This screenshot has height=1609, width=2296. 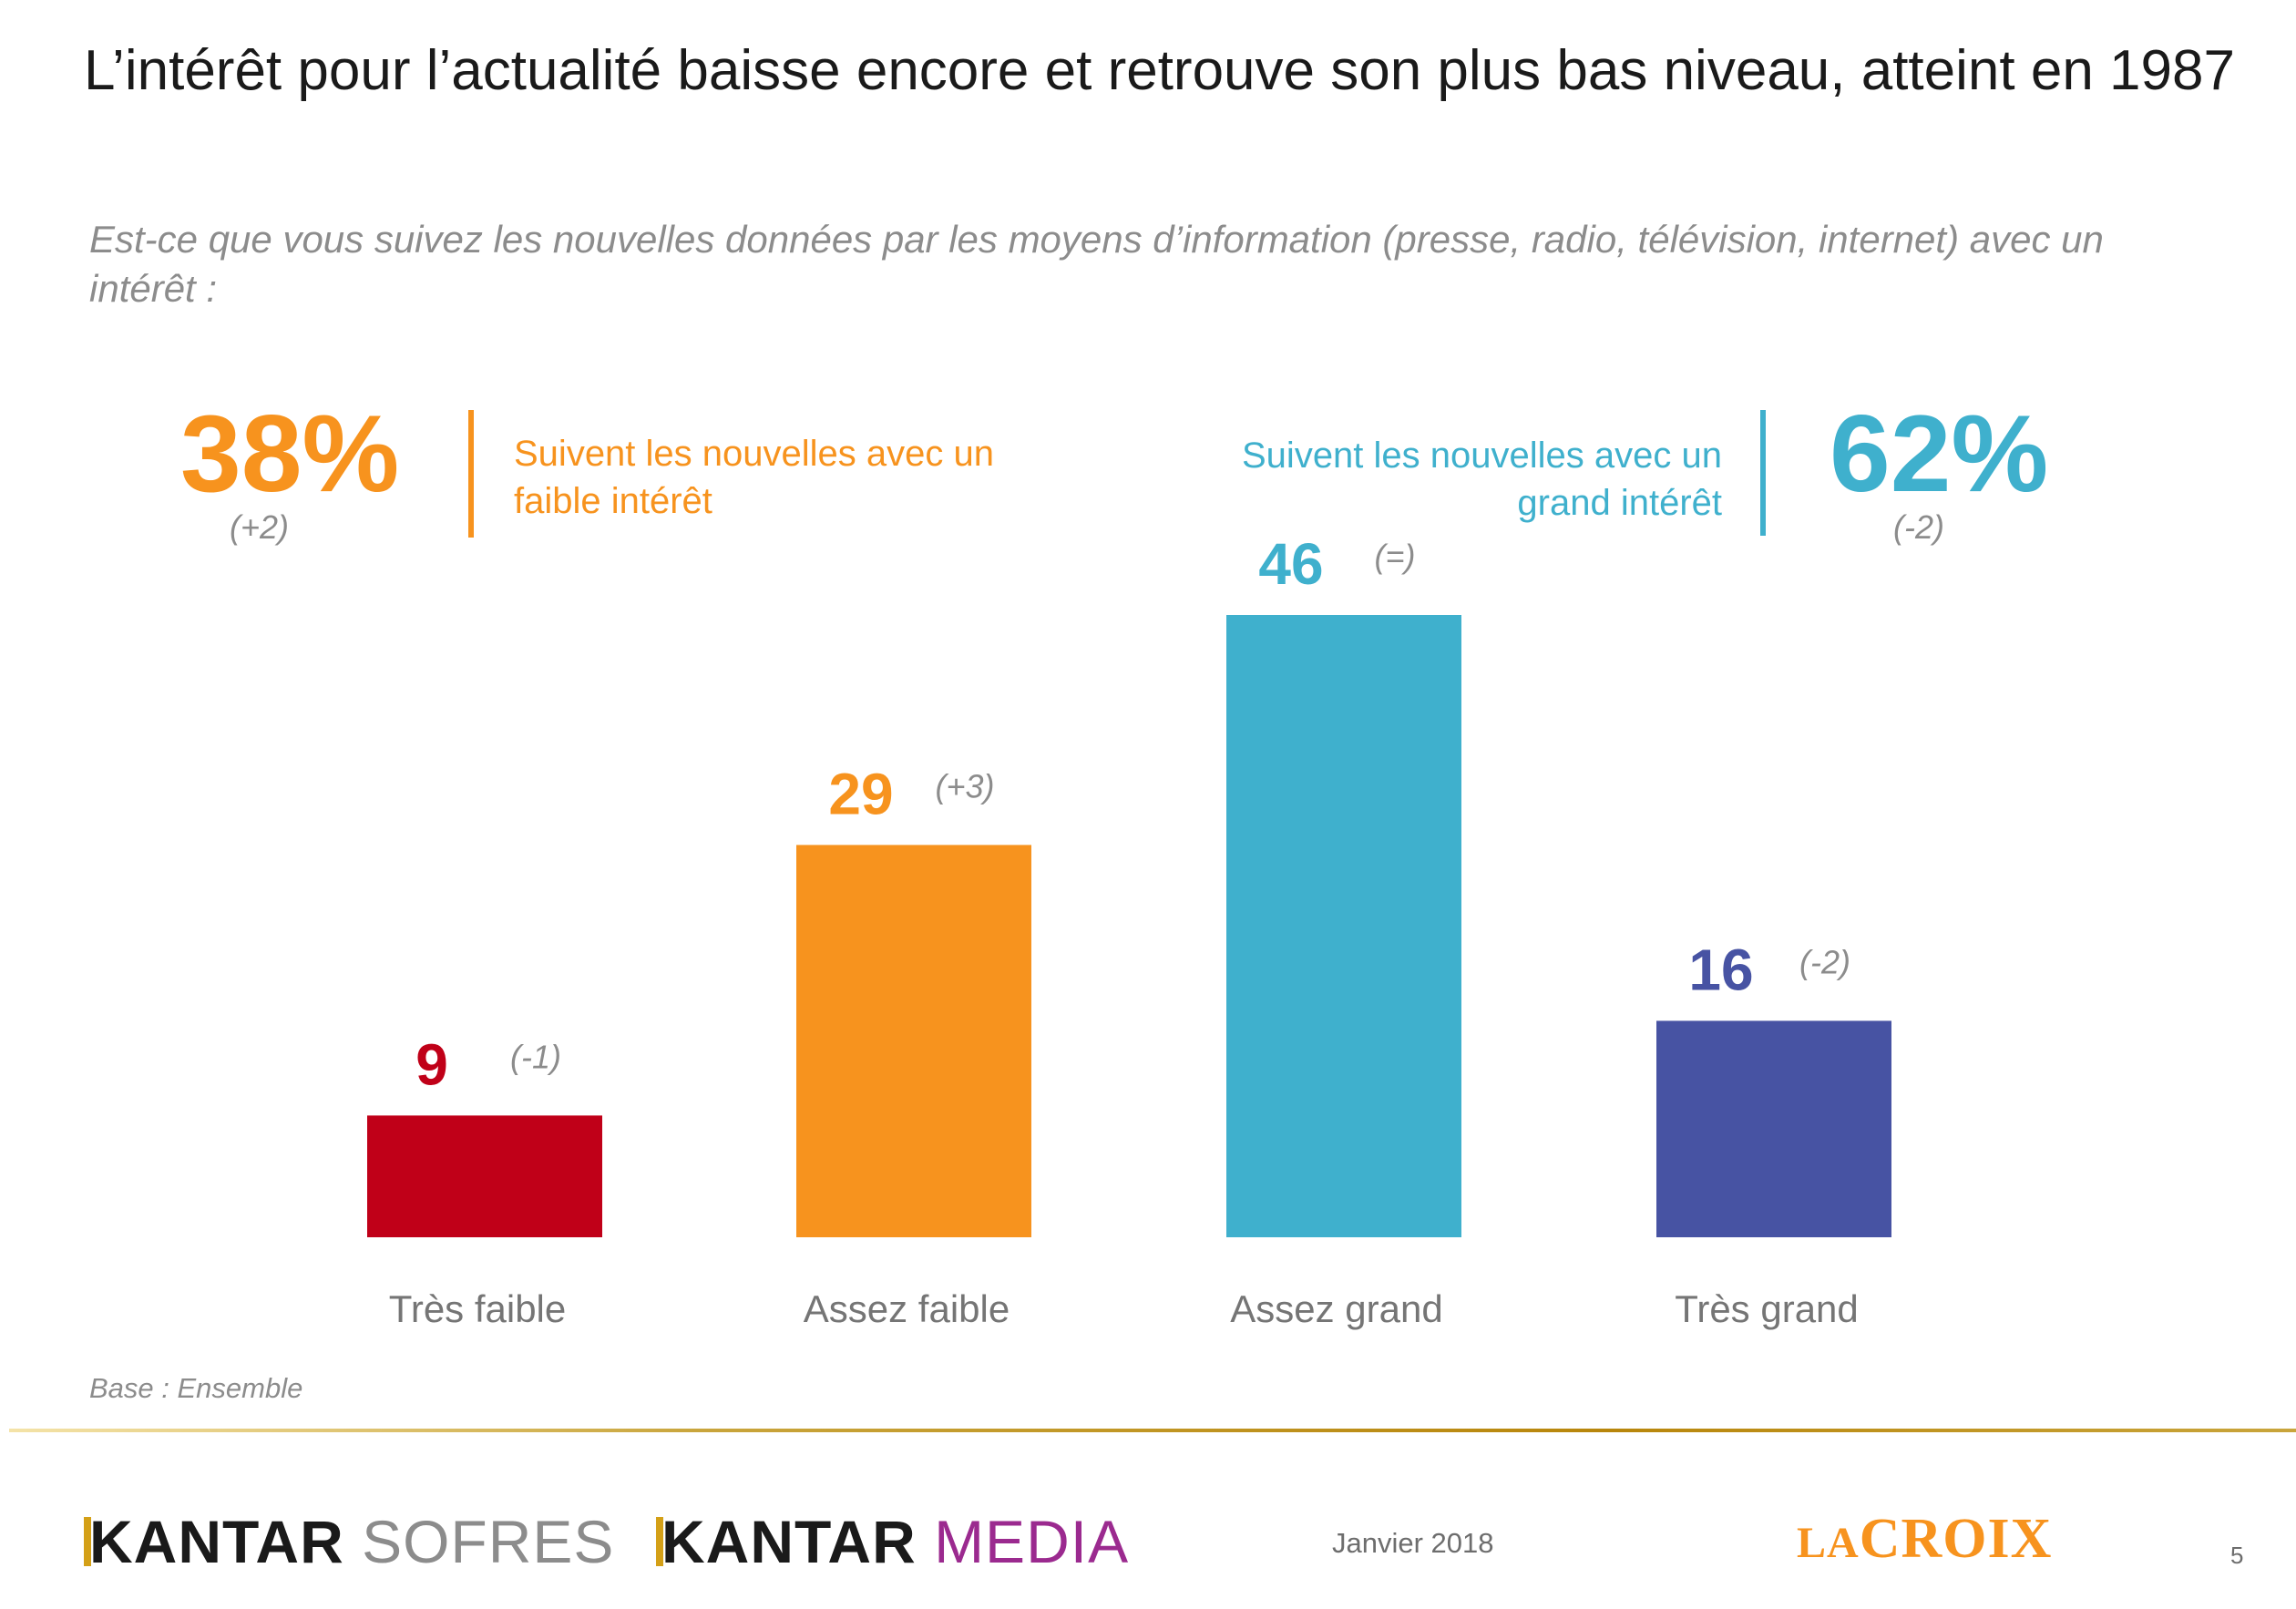 I want to click on footer-date: Janvier 2018, so click(x=1413, y=1543).